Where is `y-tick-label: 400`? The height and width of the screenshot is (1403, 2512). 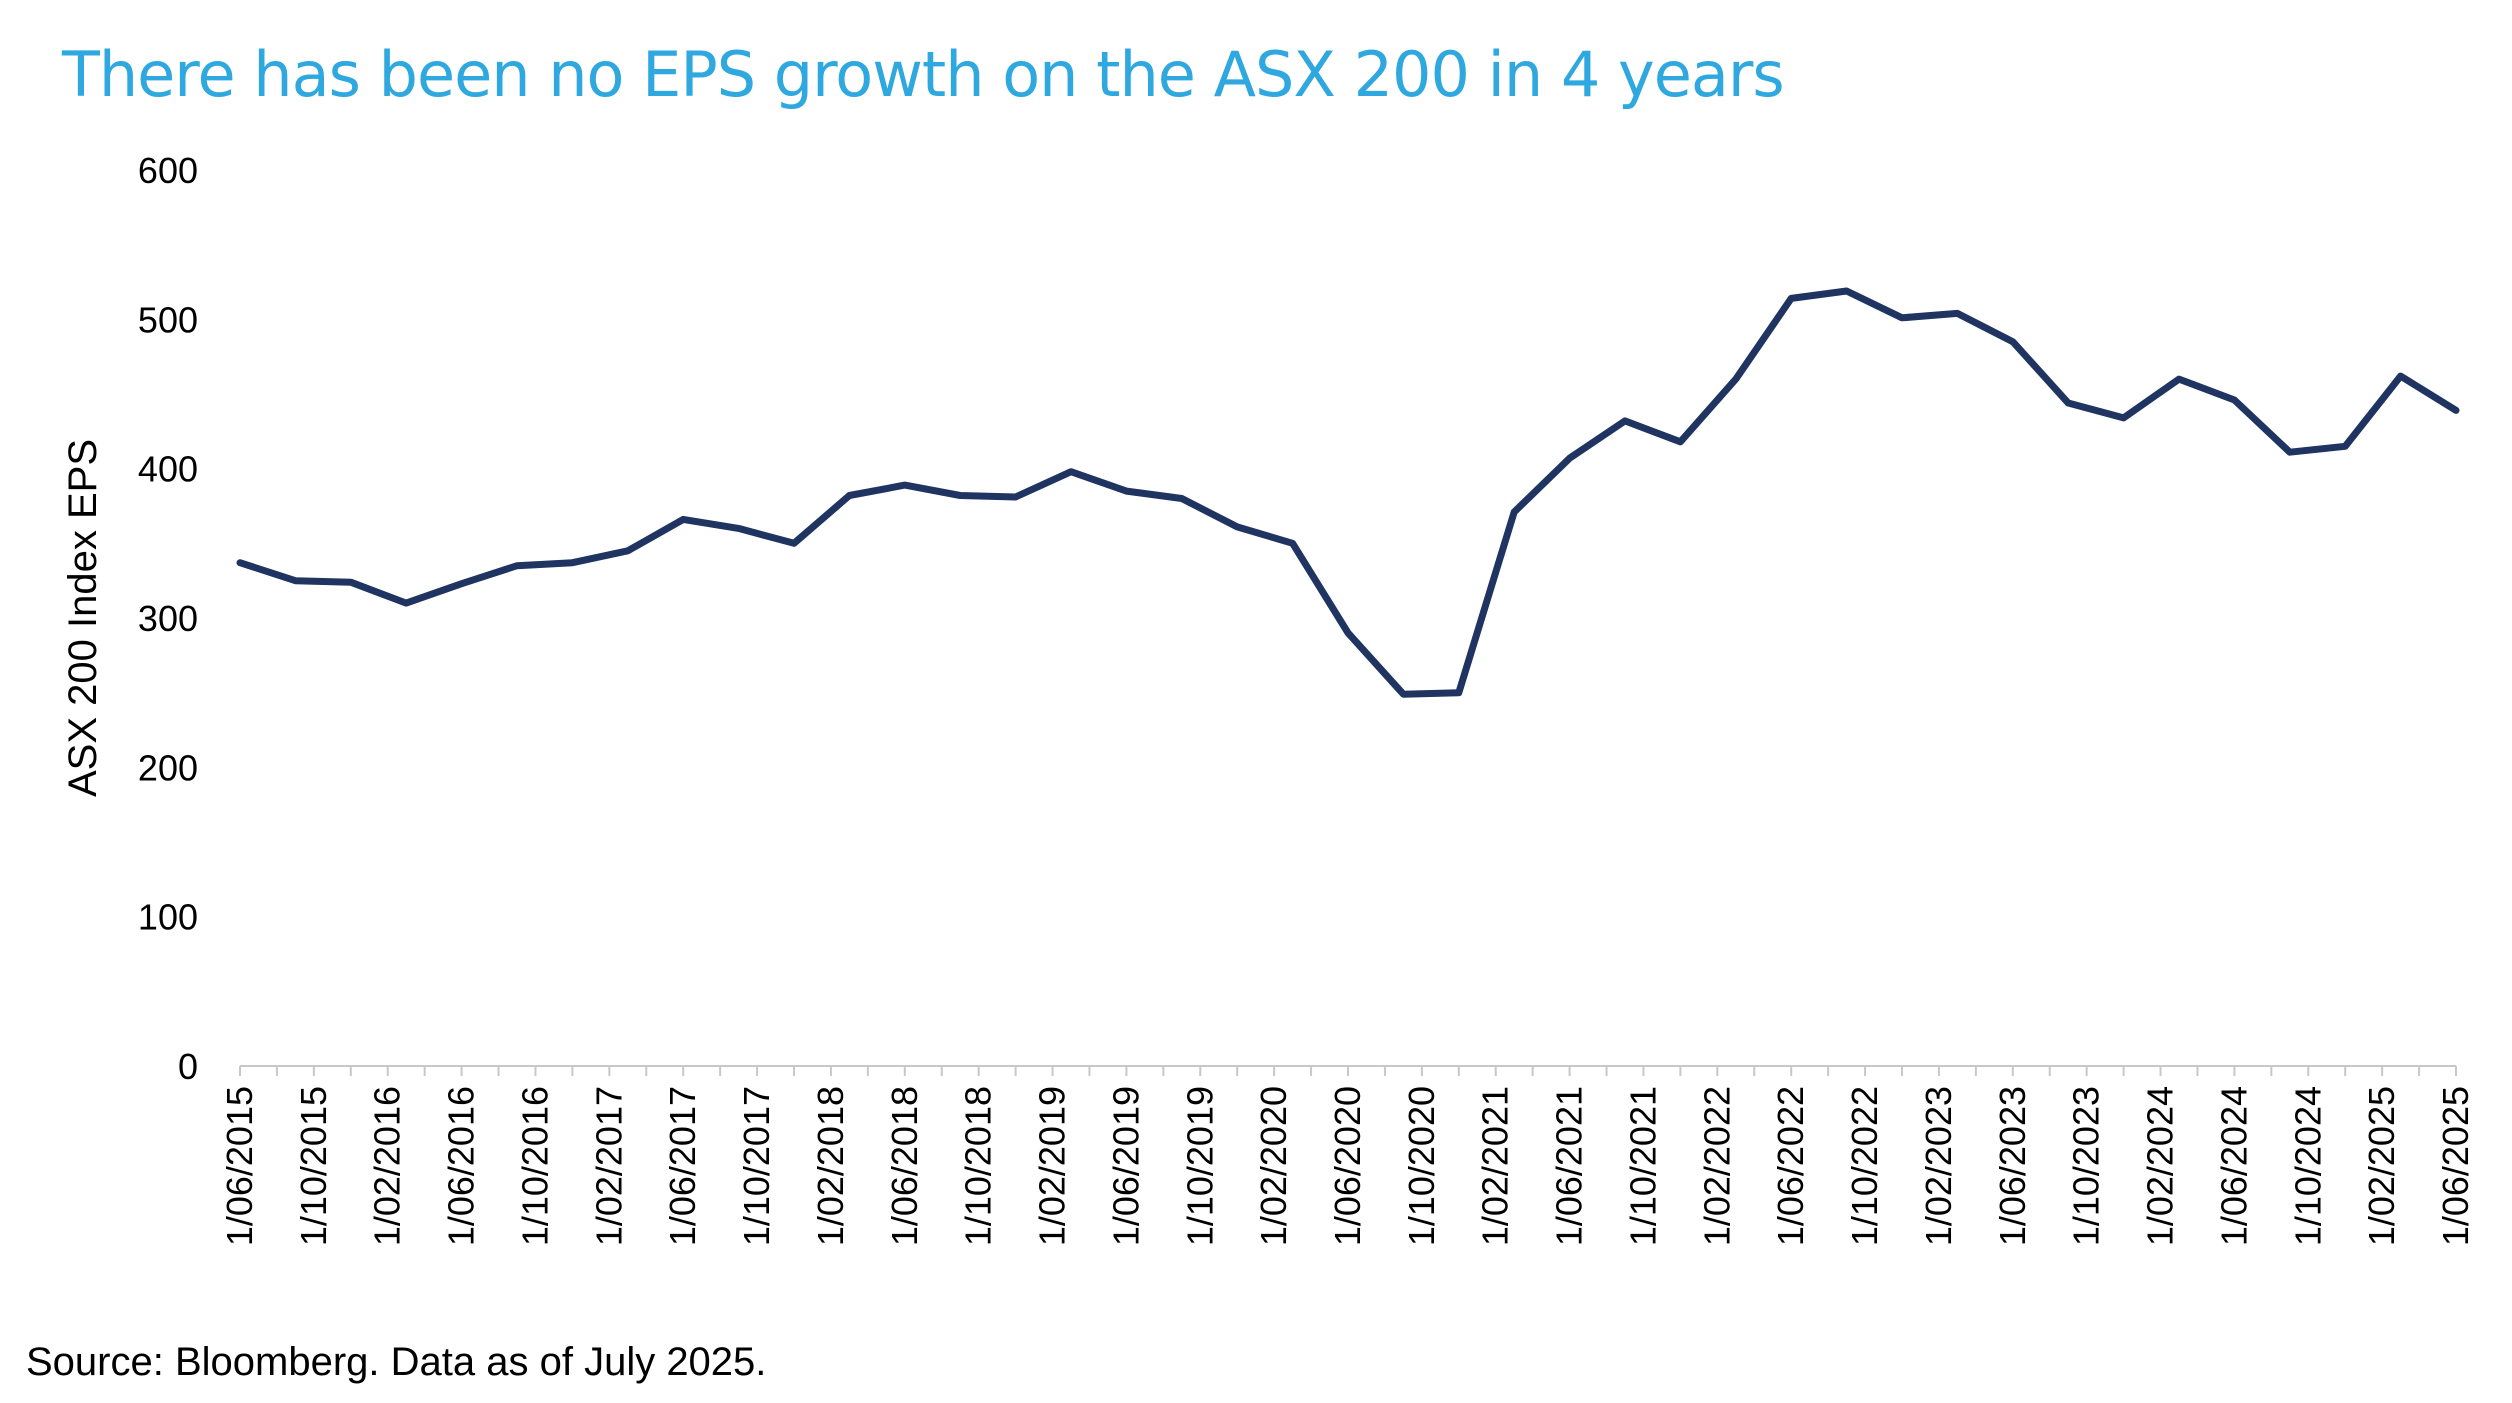 y-tick-label: 400 is located at coordinates (168, 469).